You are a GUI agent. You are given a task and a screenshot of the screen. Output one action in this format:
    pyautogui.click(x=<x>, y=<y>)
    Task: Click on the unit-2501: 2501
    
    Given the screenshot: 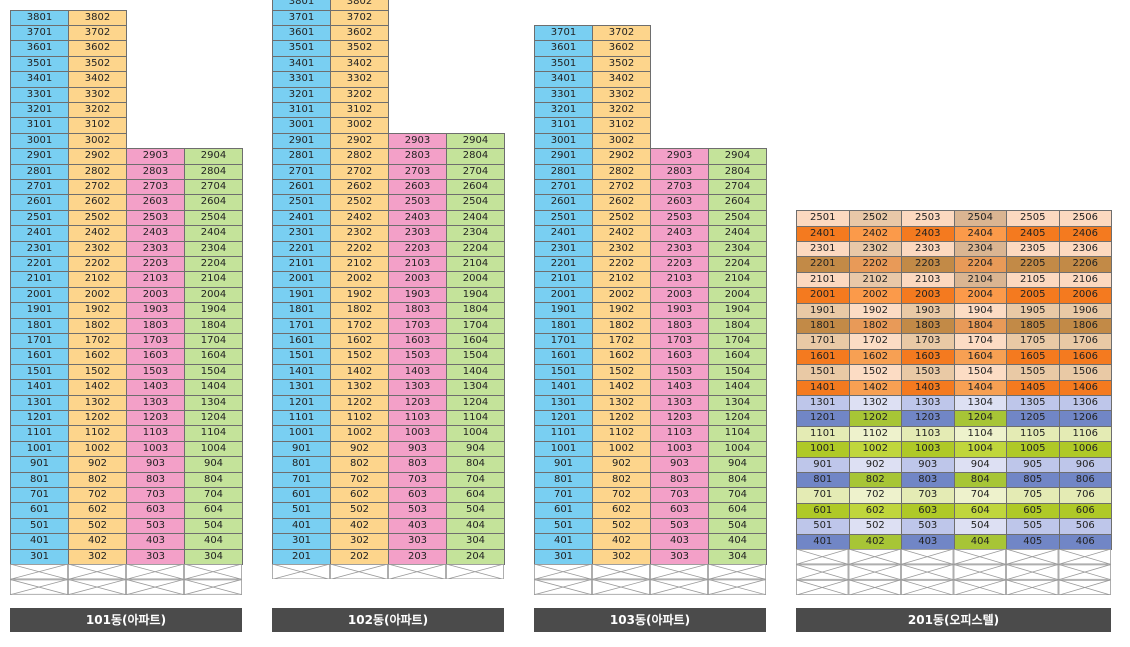 What is the action you would take?
    pyautogui.click(x=301, y=202)
    